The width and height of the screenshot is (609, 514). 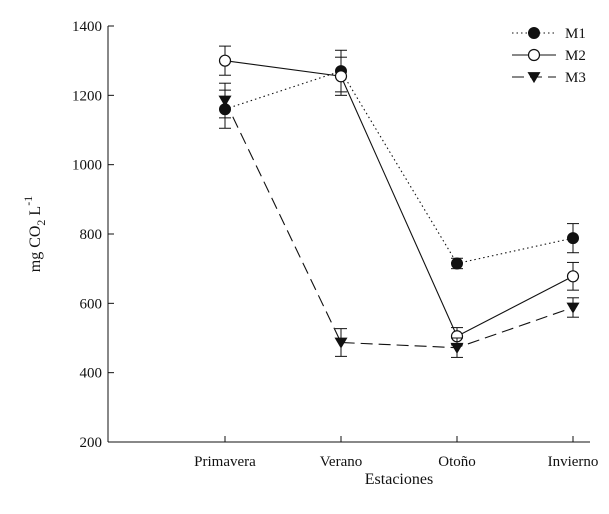 I want to click on y-tick-label: 200, so click(x=91, y=443).